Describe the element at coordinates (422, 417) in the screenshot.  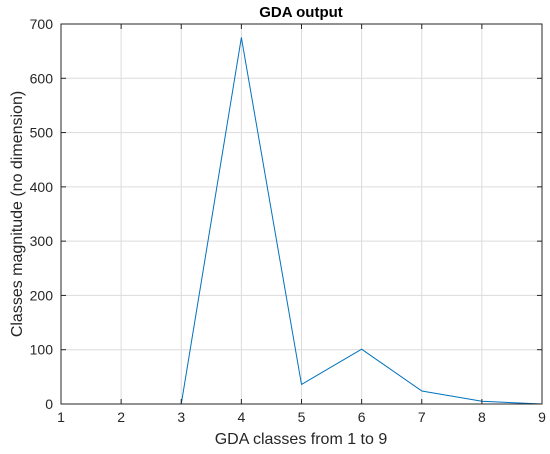
I see `x-tick-label: 7` at that location.